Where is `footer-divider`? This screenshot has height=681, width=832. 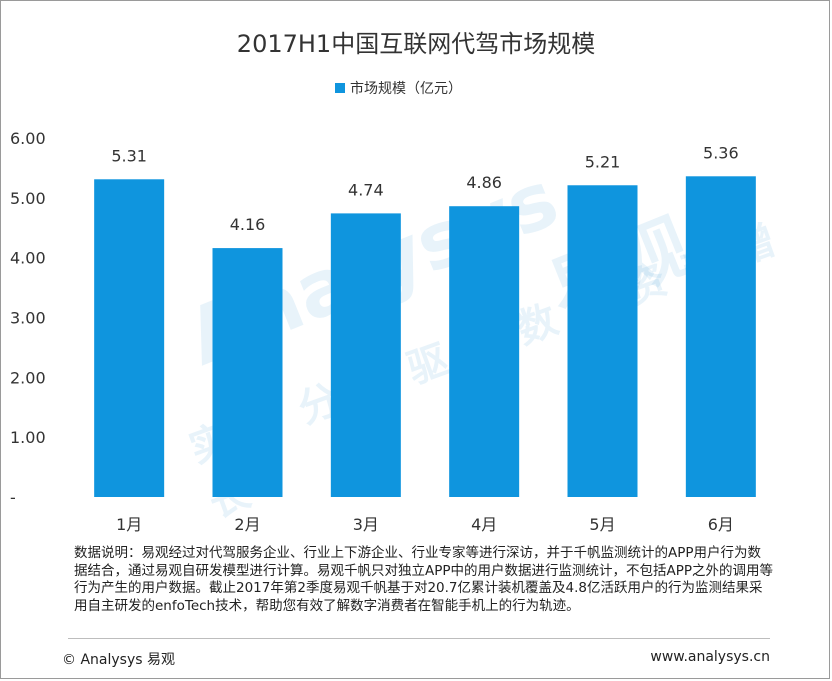
footer-divider is located at coordinates (419, 638).